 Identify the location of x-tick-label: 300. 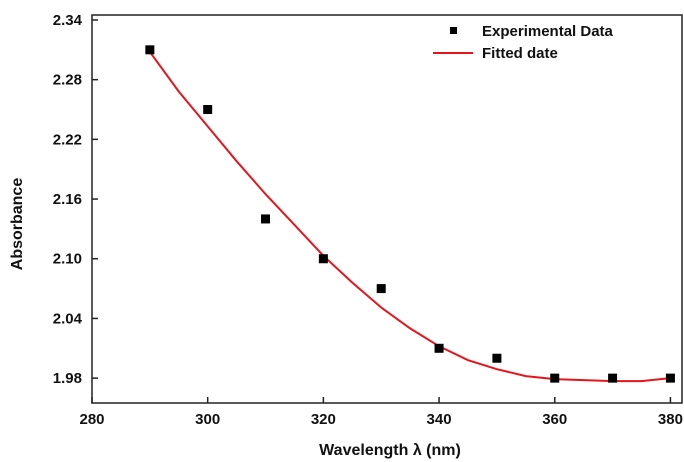
(207, 419).